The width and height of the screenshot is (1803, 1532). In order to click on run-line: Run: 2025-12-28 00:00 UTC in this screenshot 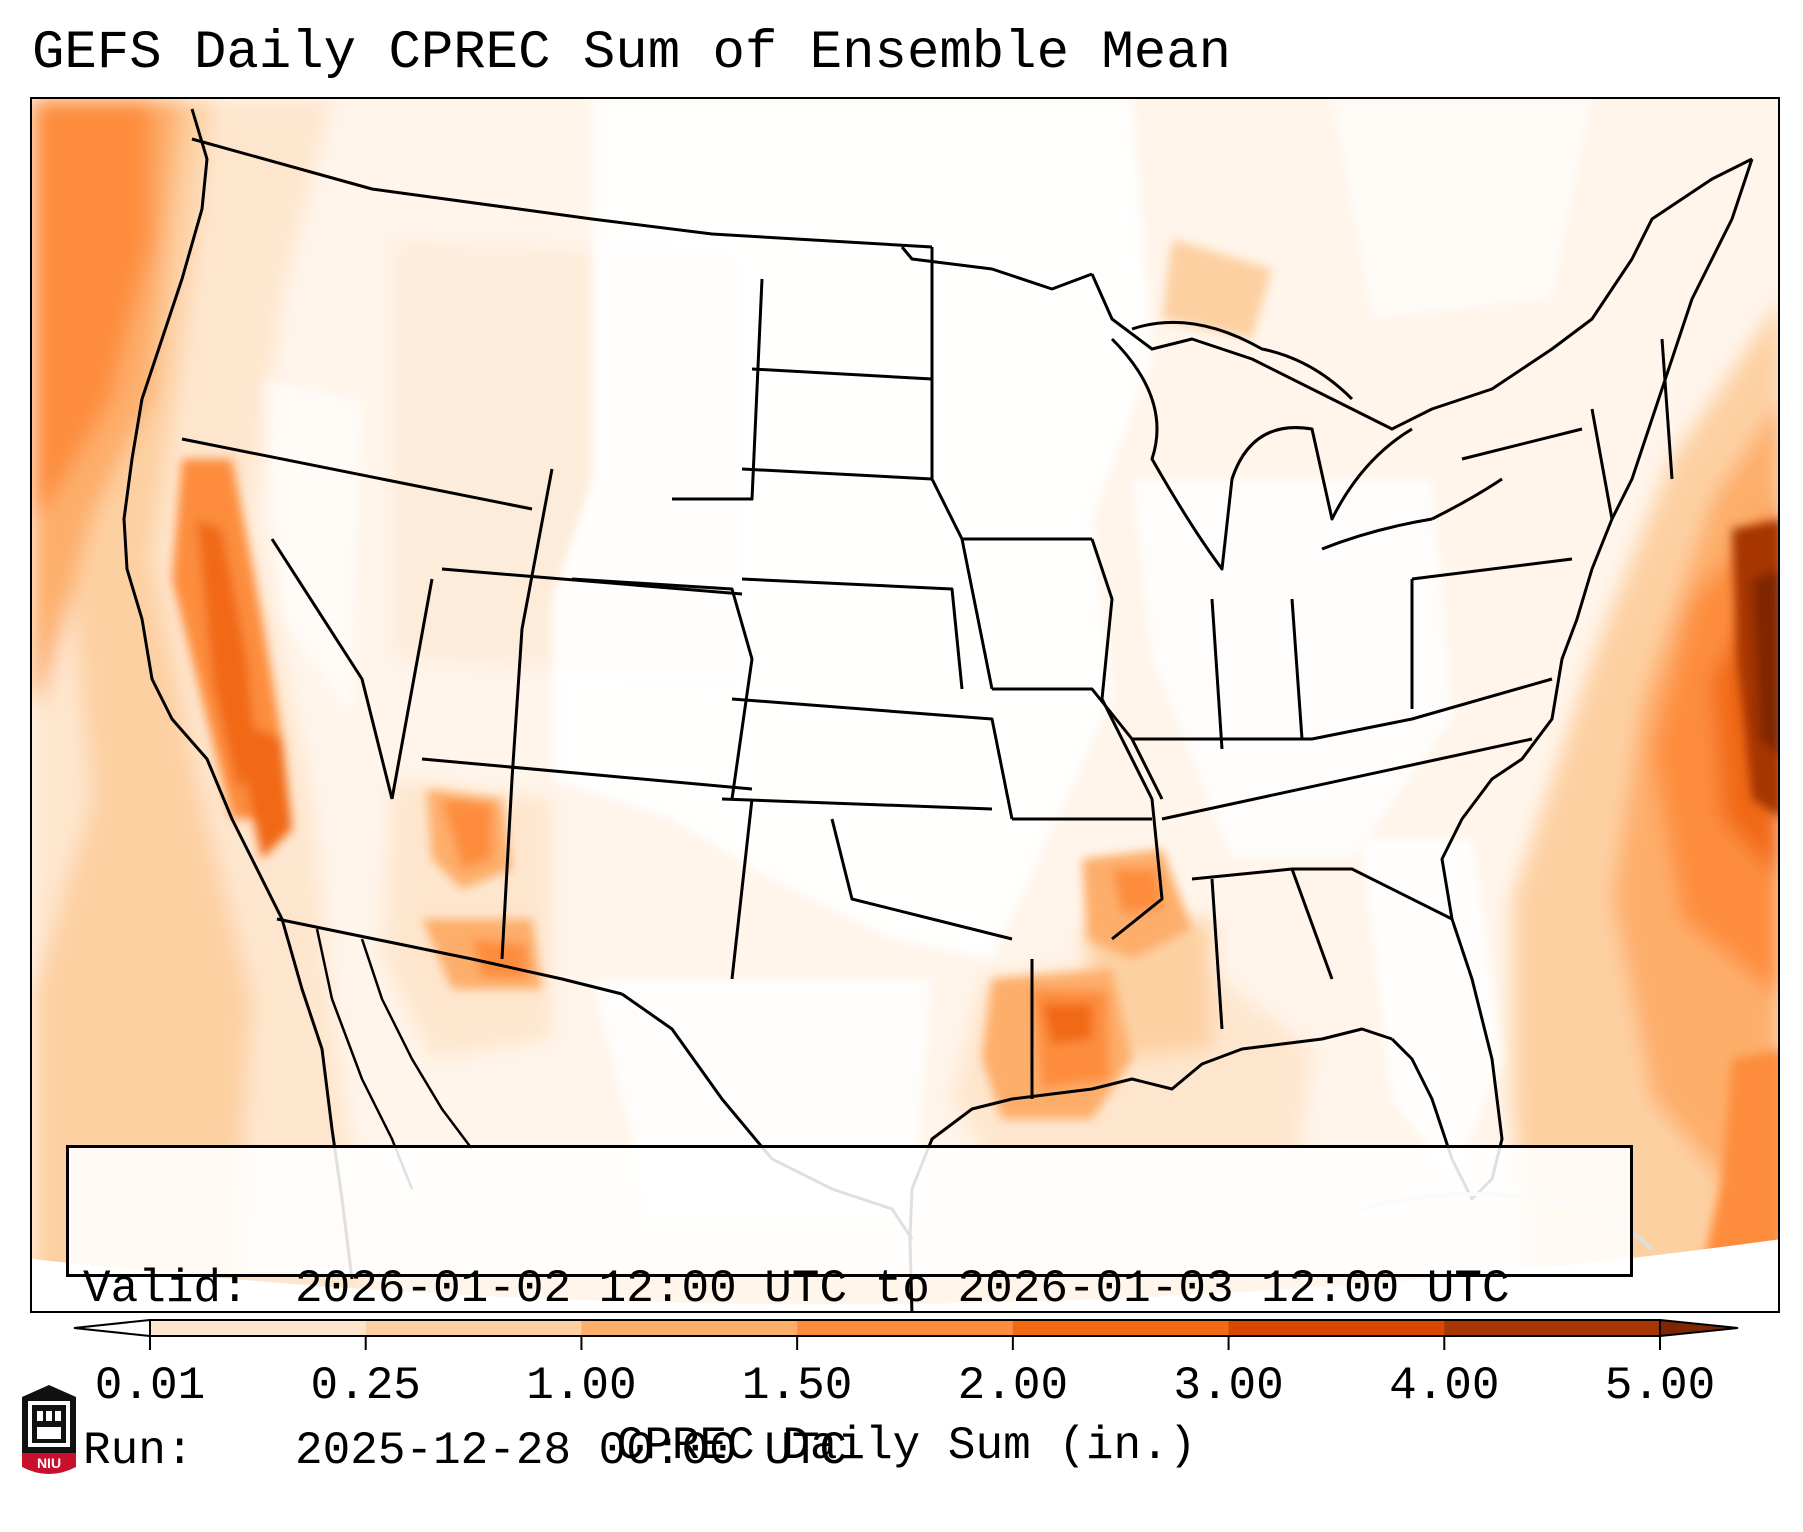, I will do `click(856, 1451)`.